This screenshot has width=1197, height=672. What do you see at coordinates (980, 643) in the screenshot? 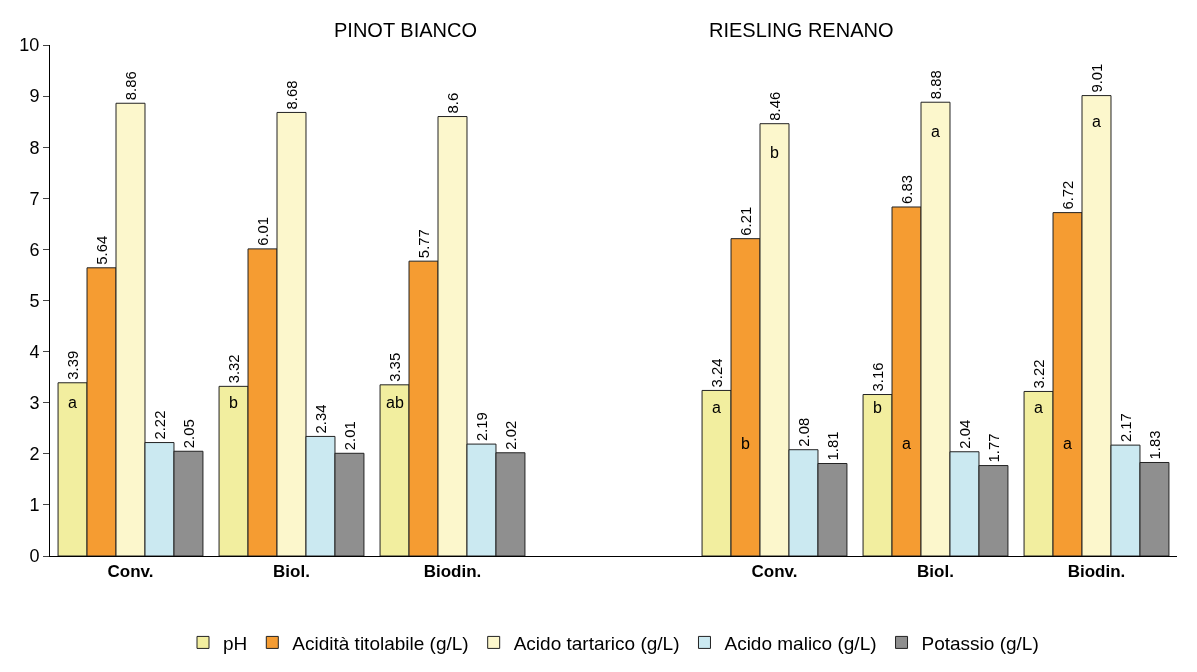
I see `legend-label: Potassio (g/L)` at bounding box center [980, 643].